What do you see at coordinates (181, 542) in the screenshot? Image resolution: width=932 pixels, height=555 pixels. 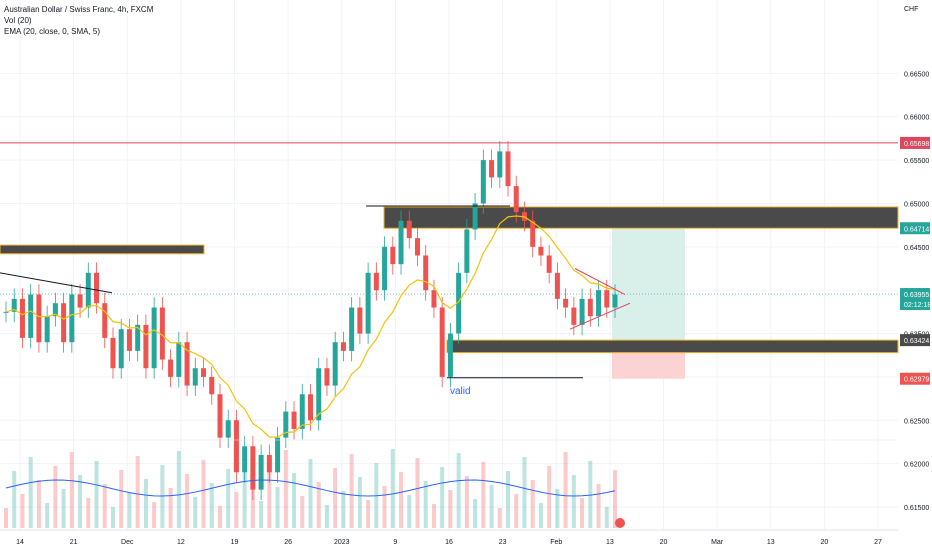 I see `time-tick-label: 12` at bounding box center [181, 542].